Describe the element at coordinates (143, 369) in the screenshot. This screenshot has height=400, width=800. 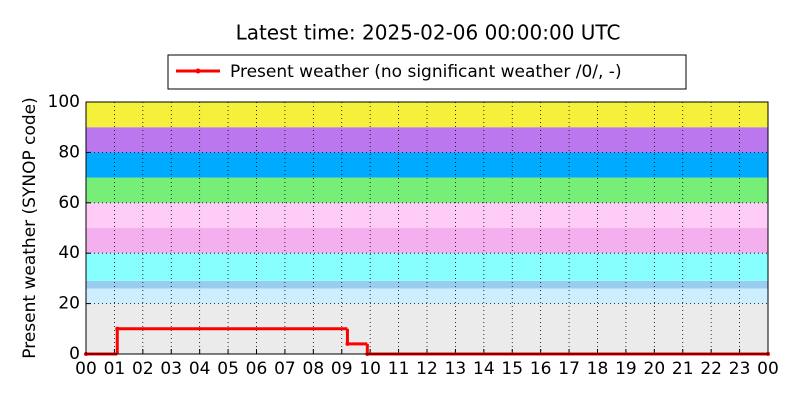
I see `x-tick-label: 02` at that location.